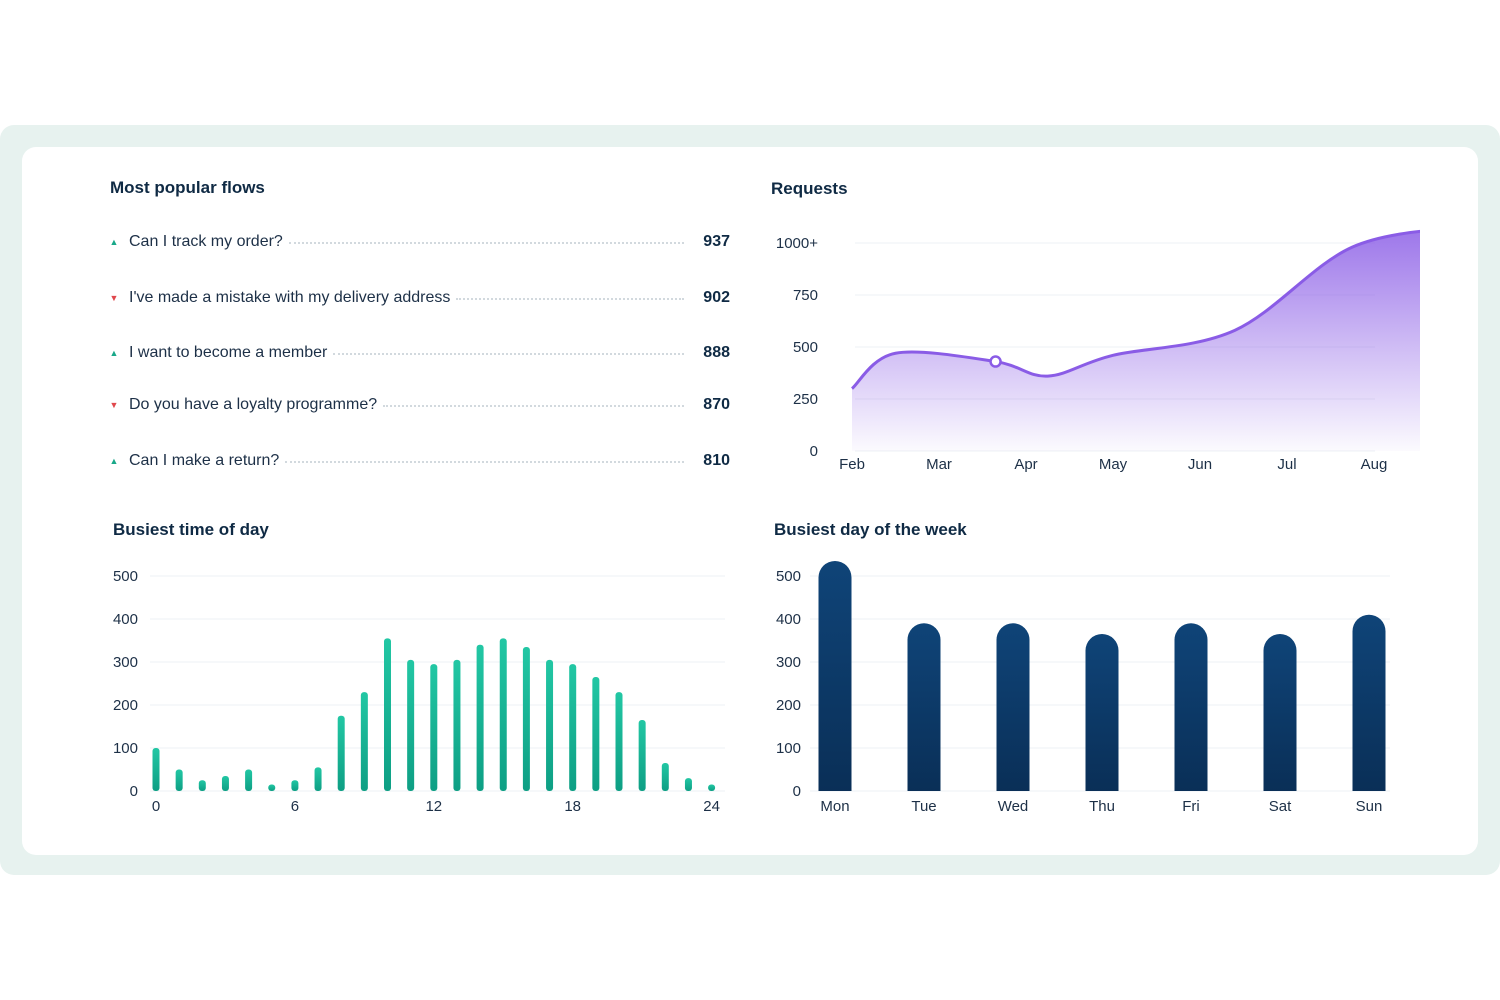  Describe the element at coordinates (206, 241) in the screenshot. I see `flow-label: Can I track my order?` at that location.